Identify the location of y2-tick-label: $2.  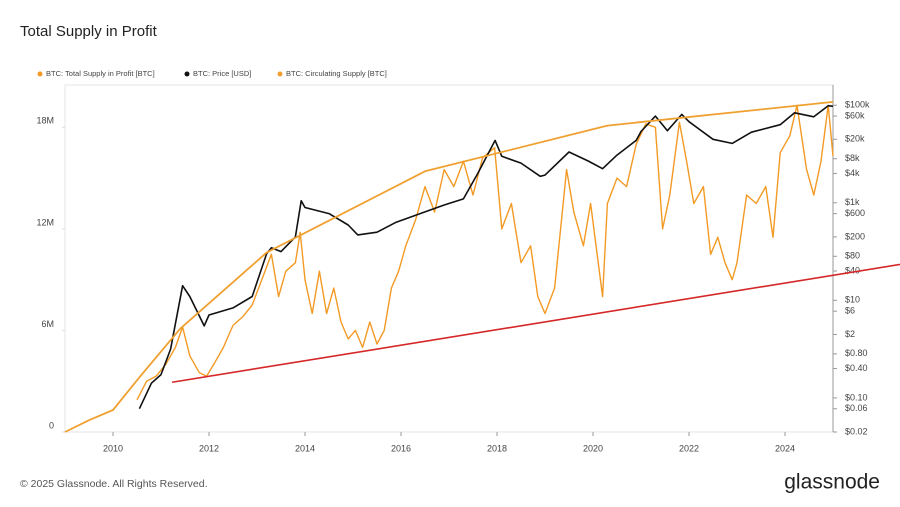
(850, 334).